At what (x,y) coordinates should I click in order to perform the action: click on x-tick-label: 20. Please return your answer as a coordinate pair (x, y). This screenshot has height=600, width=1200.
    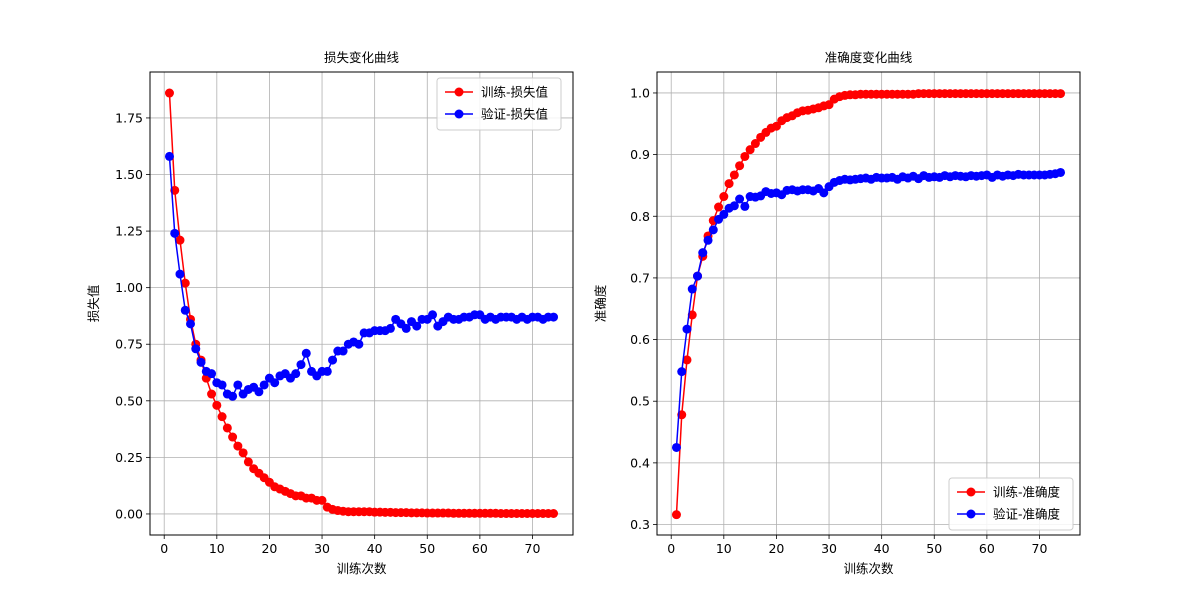
    Looking at the image, I should click on (776, 548).